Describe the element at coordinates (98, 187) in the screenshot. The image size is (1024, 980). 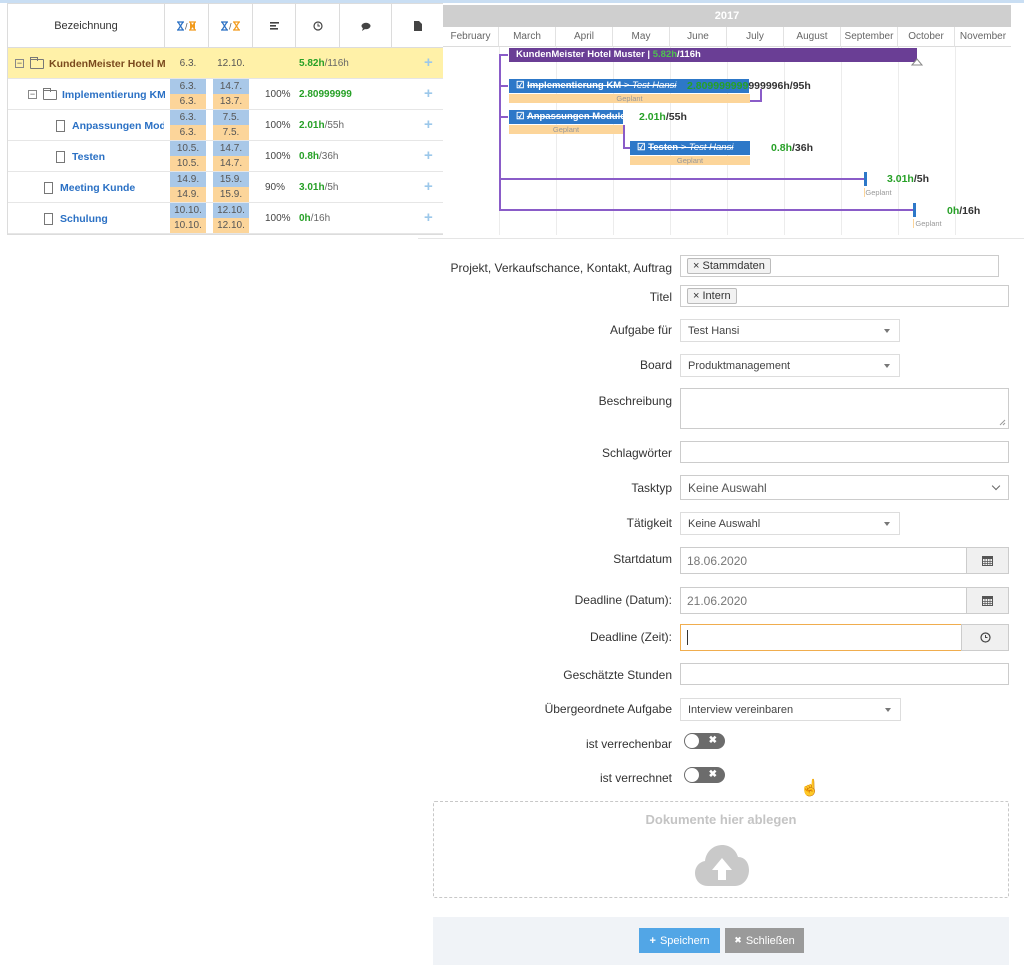
I see `row-name: Meeting Kunde` at that location.